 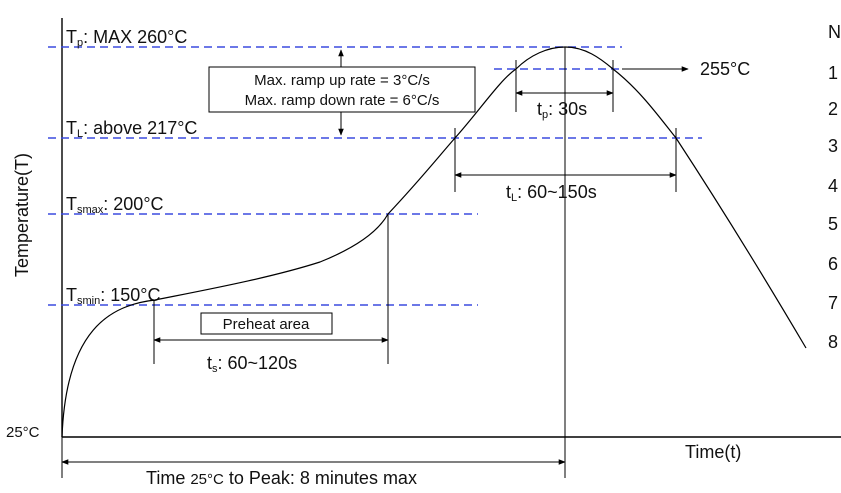 What do you see at coordinates (252, 364) in the screenshot?
I see `ts-interval-label: ts: 60~120s` at bounding box center [252, 364].